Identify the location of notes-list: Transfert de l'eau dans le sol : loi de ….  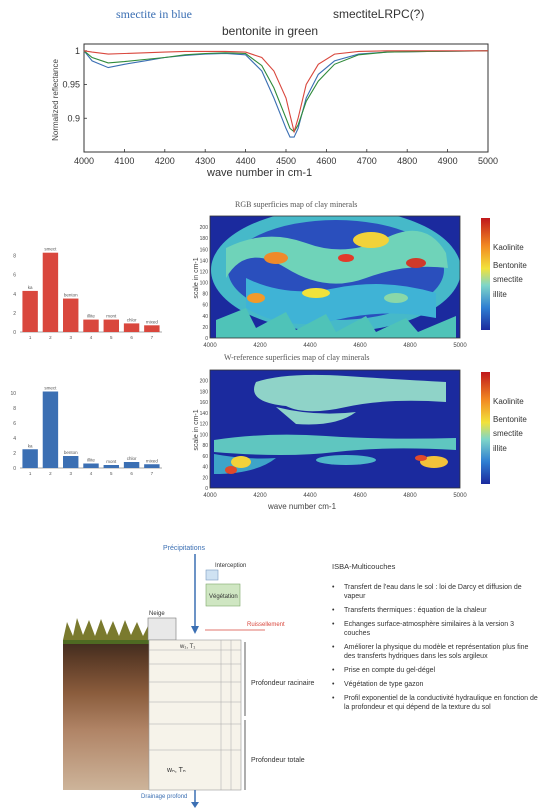
(436, 647).